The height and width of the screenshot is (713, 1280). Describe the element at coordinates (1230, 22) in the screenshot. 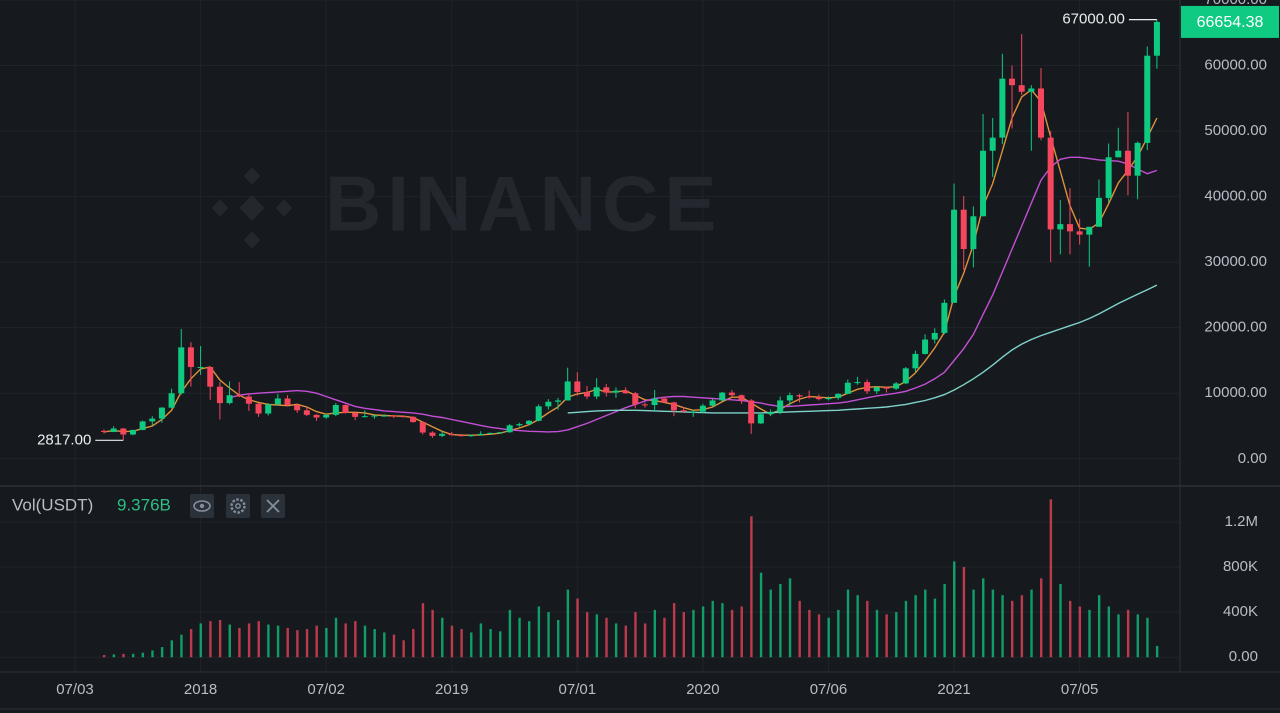

I see `last-price-label: 66654.38` at that location.